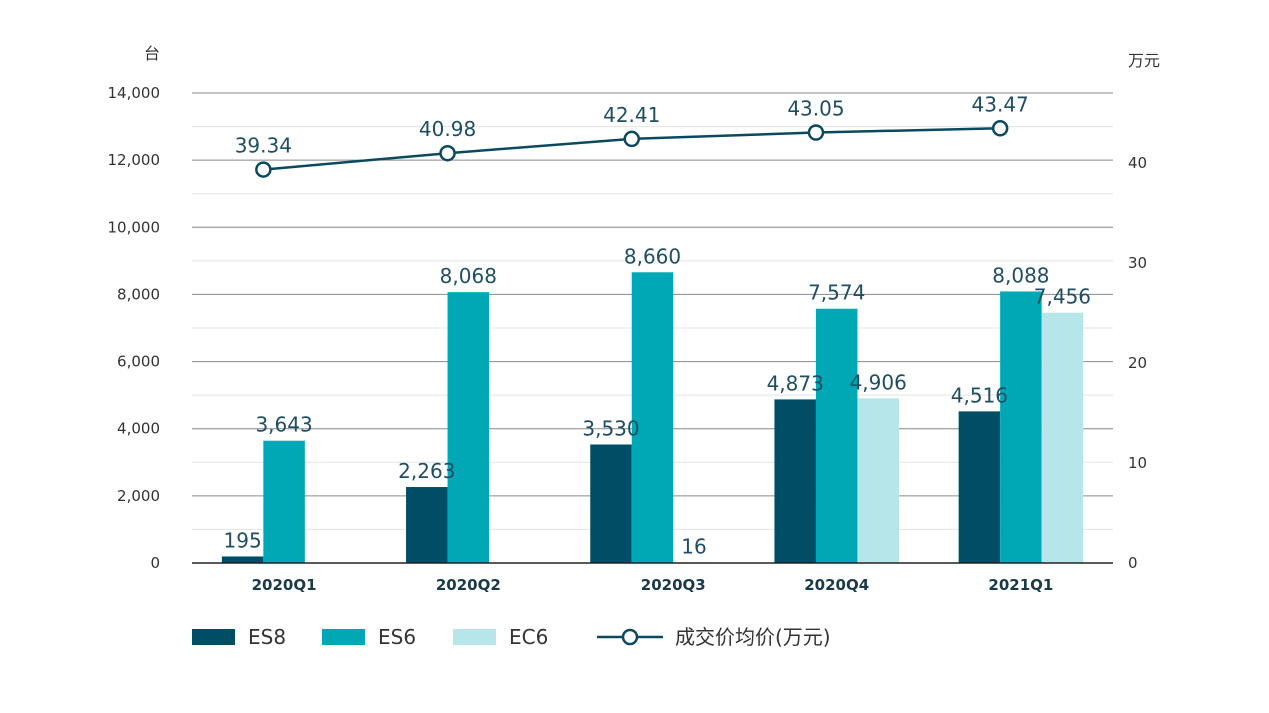 The width and height of the screenshot is (1269, 713). I want to click on bar-data-label: 4,516, so click(979, 395).